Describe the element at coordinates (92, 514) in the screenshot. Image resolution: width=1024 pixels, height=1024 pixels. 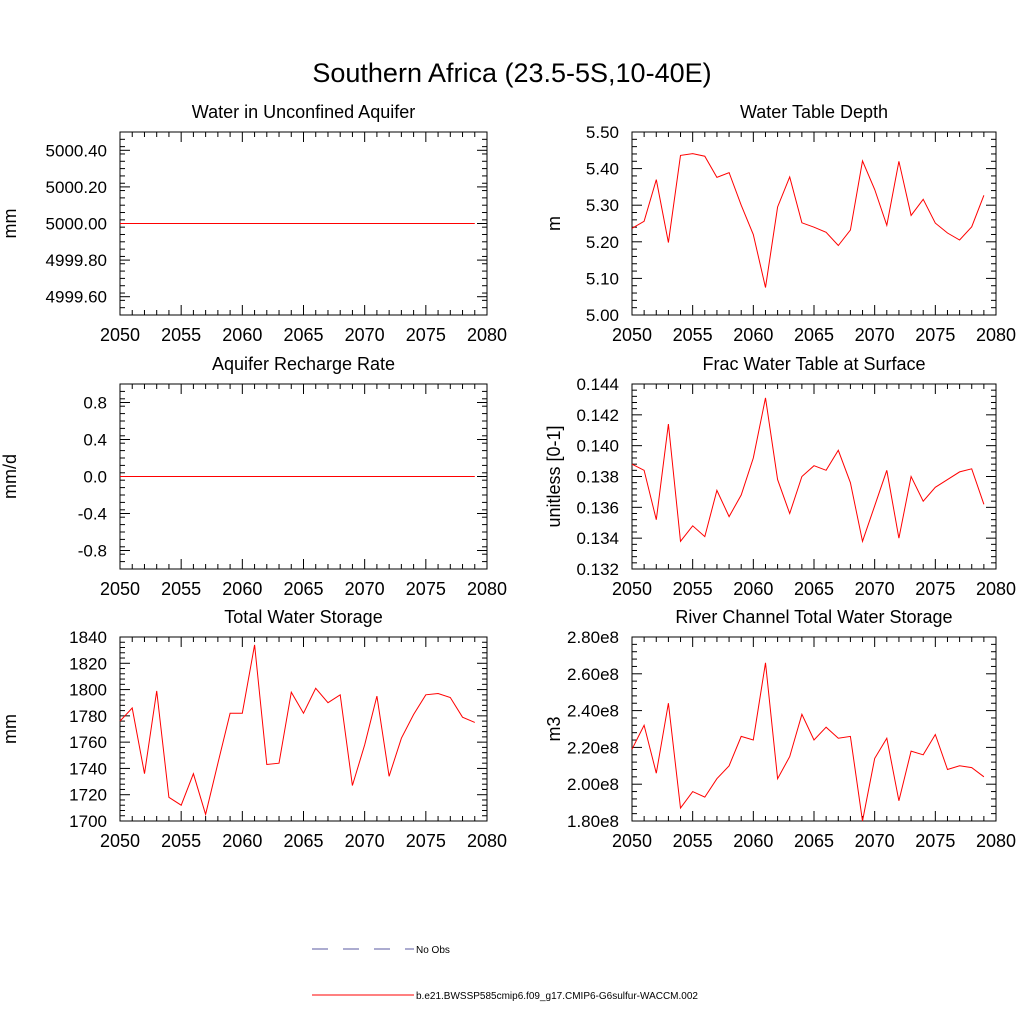
I see `y-tick-label: -0.4` at that location.